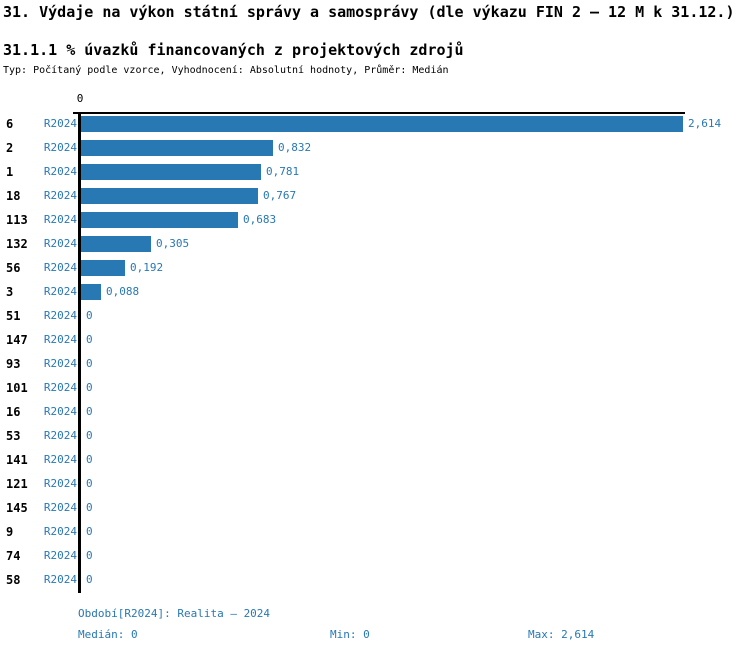 This screenshot has height=654, width=750. What do you see at coordinates (79, 352) in the screenshot?
I see `y-axis-line` at bounding box center [79, 352].